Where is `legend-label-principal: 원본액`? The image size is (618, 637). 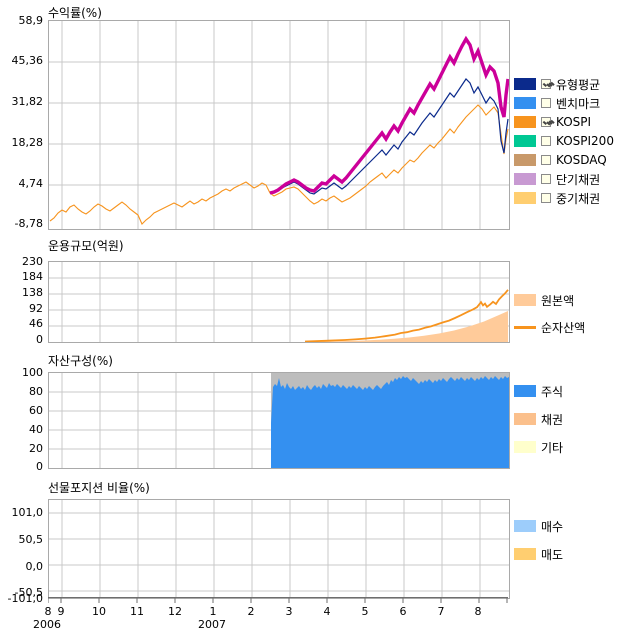 legend-label-principal: 원본액 is located at coordinates (558, 300).